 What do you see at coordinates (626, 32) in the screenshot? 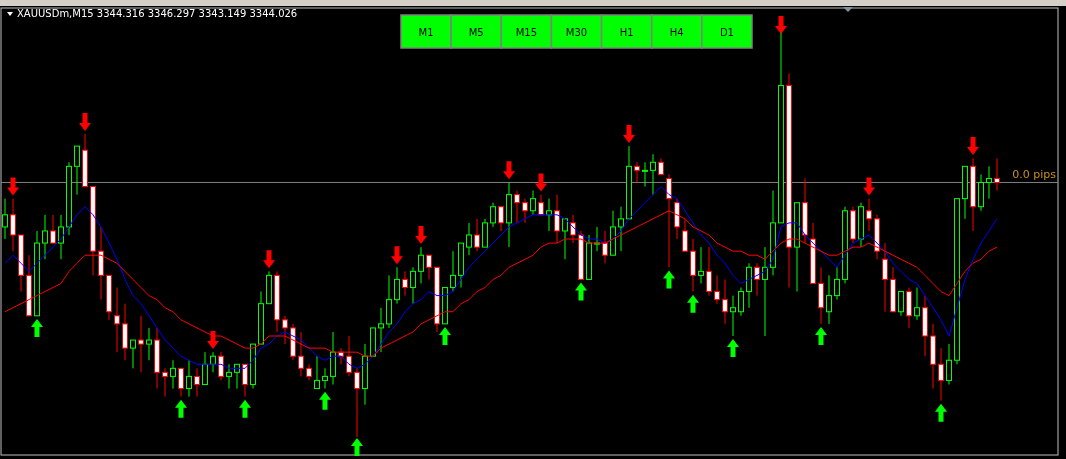
I see `annotation: H1` at bounding box center [626, 32].